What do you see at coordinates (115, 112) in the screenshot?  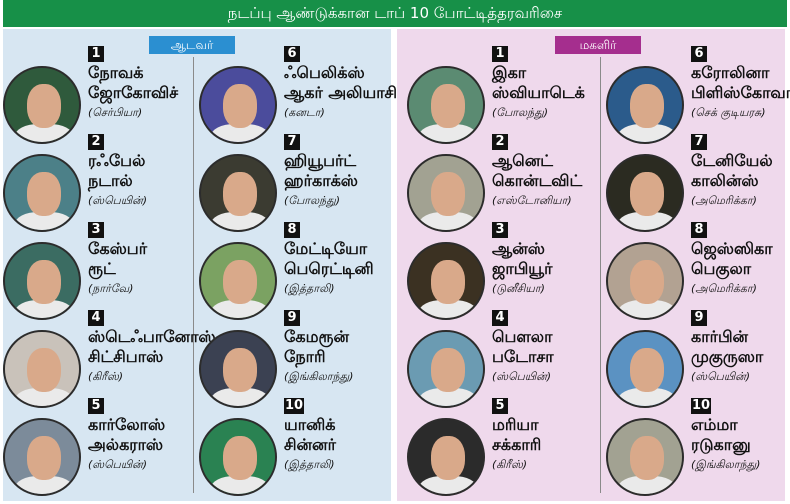 I see `player-country: (செர்பியா)` at bounding box center [115, 112].